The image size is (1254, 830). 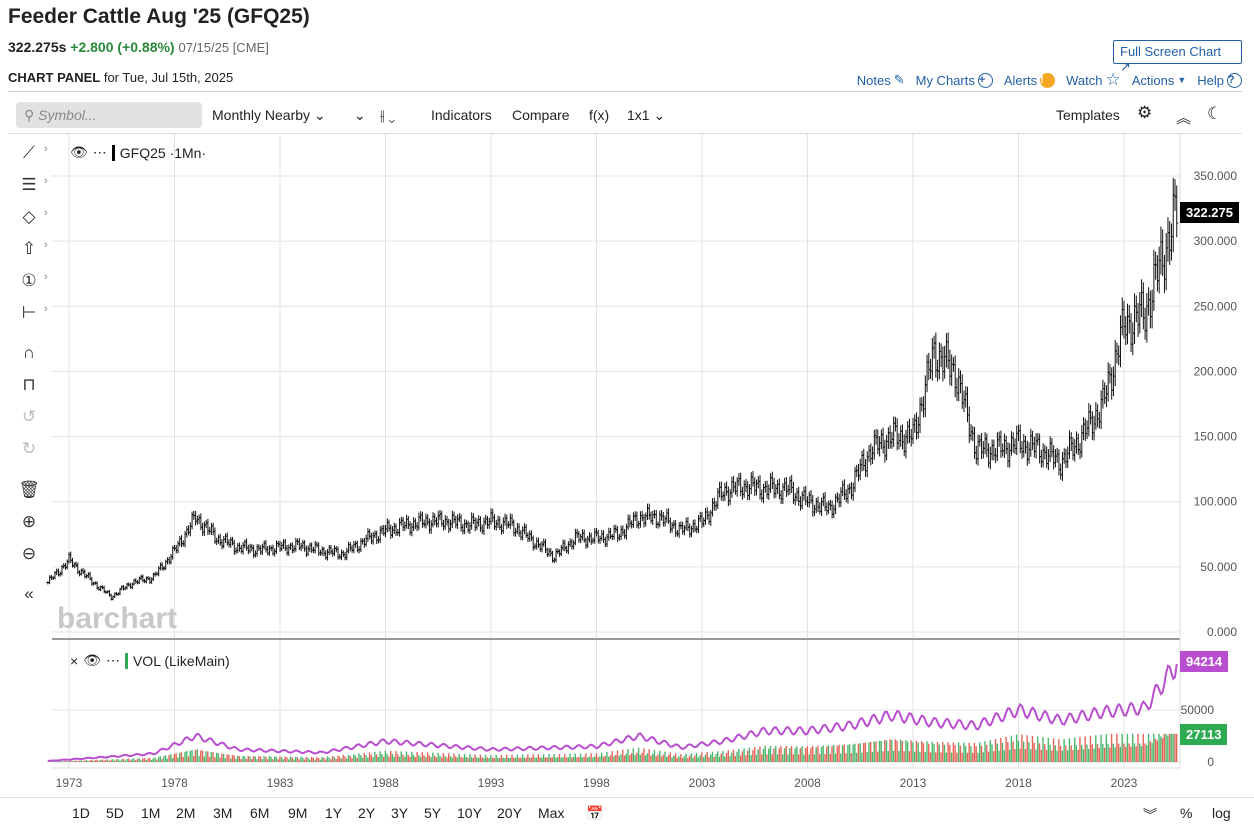 What do you see at coordinates (551, 813) in the screenshot?
I see `range-max: Max` at bounding box center [551, 813].